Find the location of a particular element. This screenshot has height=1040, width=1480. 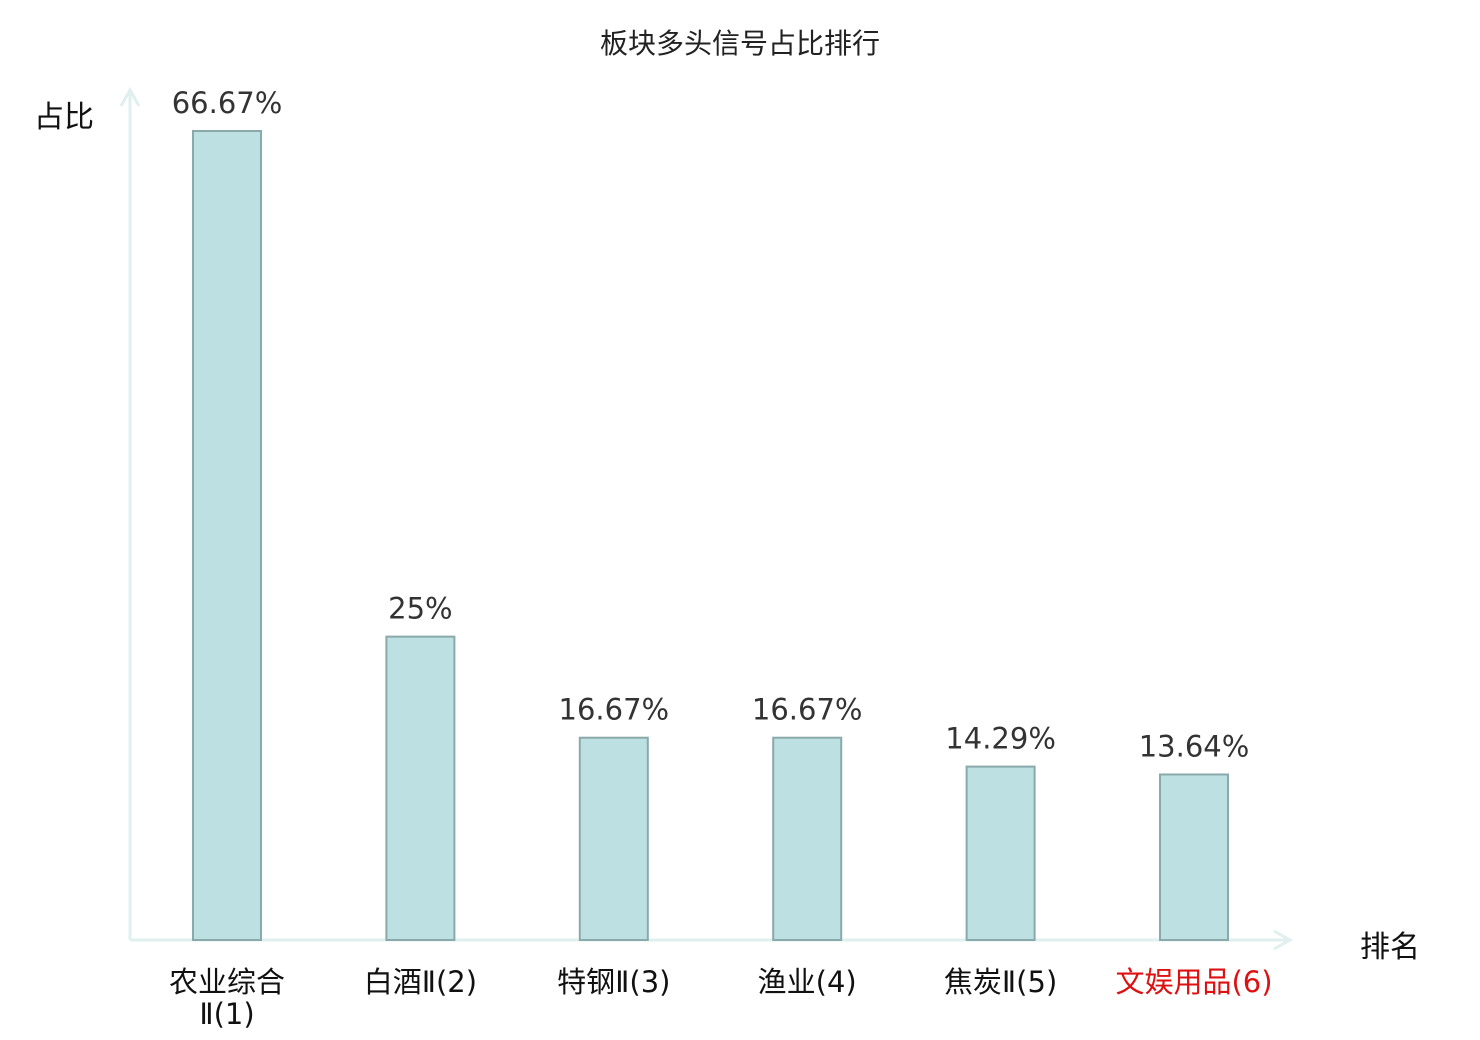

category-label-3: 特钢Ⅱ(3) is located at coordinates (614, 982).